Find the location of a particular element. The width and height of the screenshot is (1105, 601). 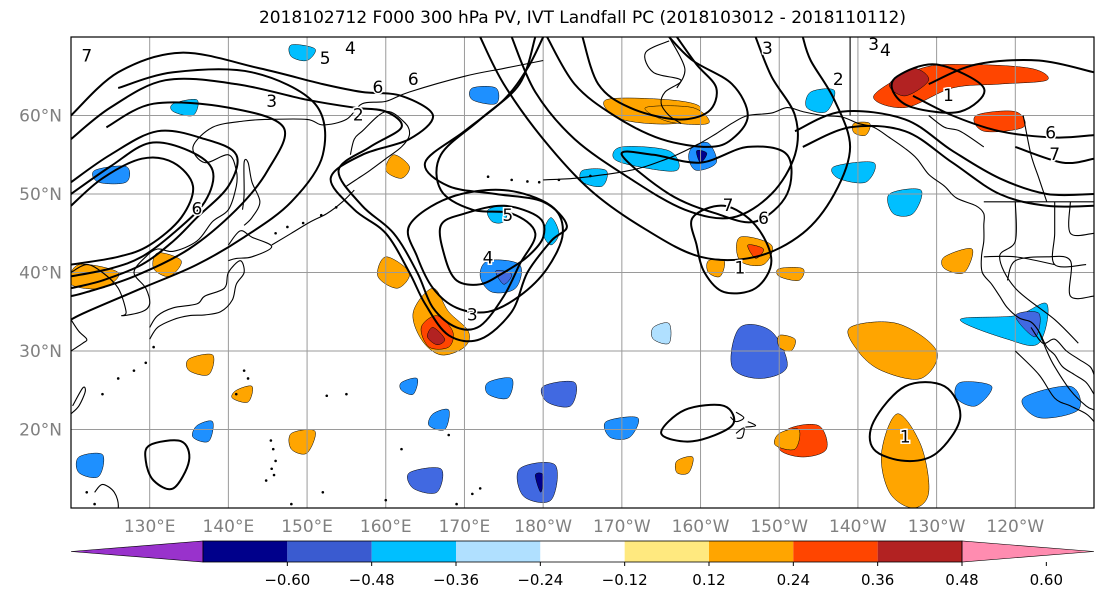

colorbar-tick-label: 0.12 is located at coordinates (708, 580).